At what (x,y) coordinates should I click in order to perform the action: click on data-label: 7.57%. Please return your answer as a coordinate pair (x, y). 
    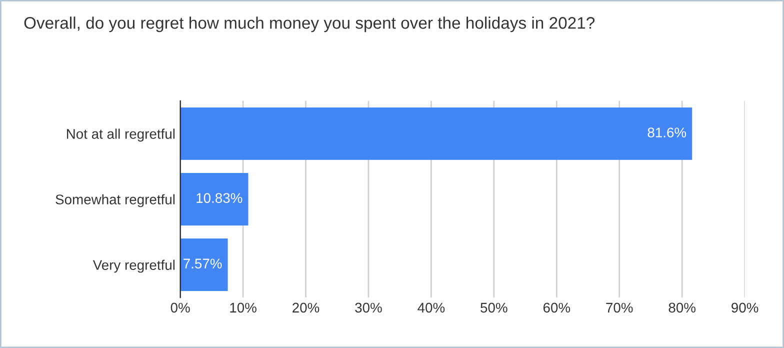
    Looking at the image, I should click on (203, 263).